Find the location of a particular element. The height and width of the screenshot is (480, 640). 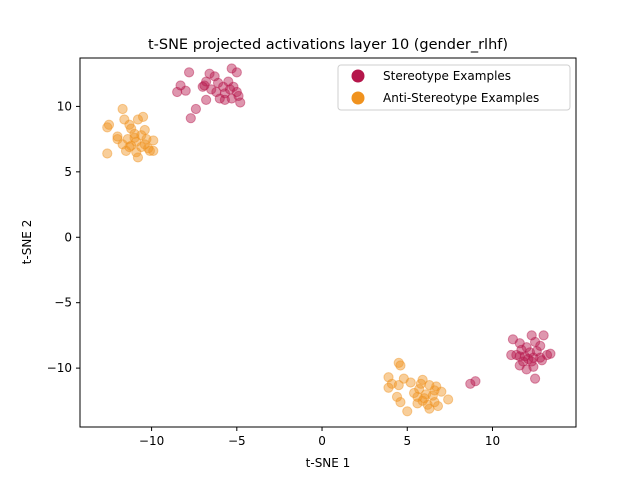

y-tick-label: 10 is located at coordinates (64, 106).